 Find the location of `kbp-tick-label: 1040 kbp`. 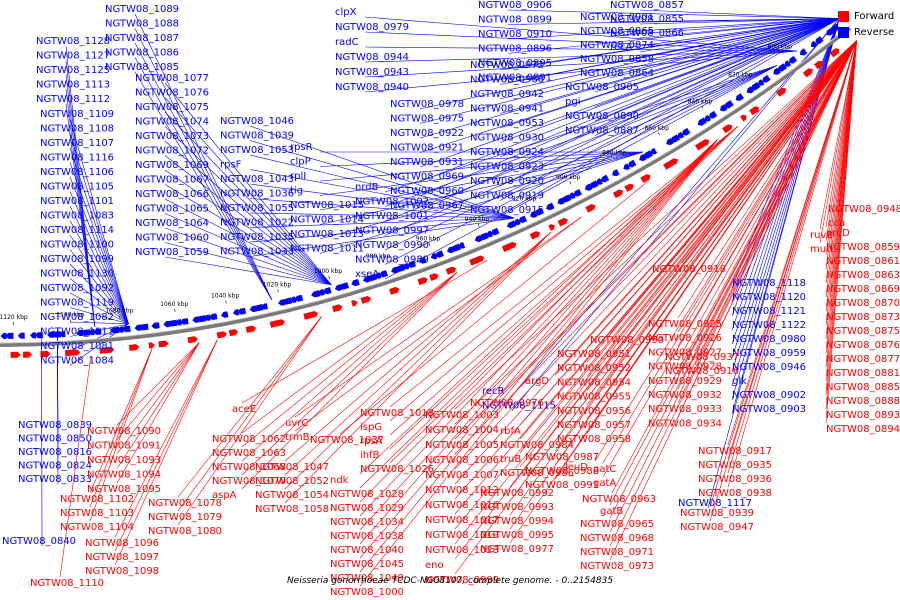

kbp-tick-label: 1040 kbp is located at coordinates (225, 295).